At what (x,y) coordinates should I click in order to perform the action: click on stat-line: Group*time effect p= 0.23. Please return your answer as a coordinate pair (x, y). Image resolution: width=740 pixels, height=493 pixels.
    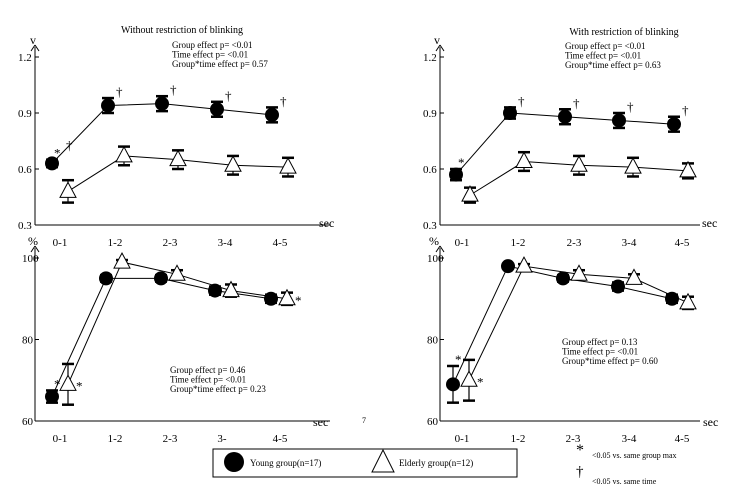
    Looking at the image, I should click on (218, 389).